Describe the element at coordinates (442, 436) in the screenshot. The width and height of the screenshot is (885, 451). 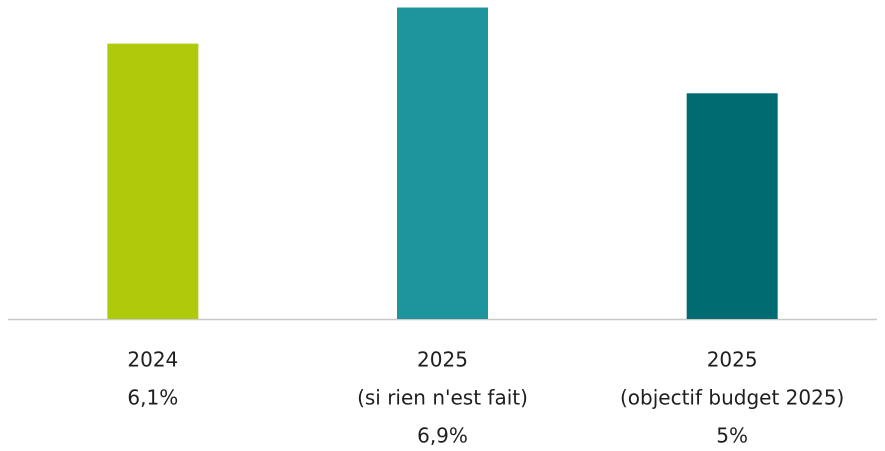
I see `value-label: 6,9%` at that location.